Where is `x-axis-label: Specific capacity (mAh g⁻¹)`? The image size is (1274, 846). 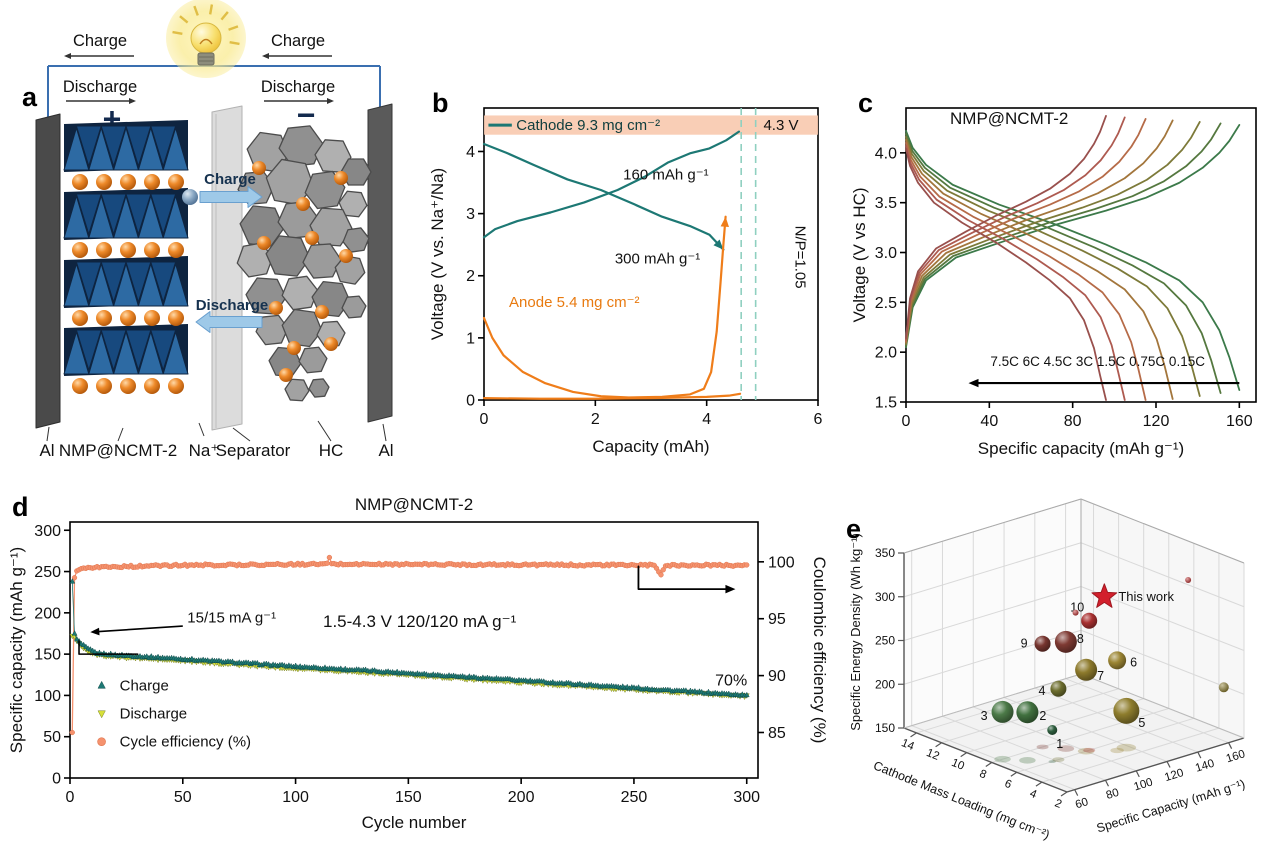 x-axis-label: Specific capacity (mAh g⁻¹) is located at coordinates (1081, 448).